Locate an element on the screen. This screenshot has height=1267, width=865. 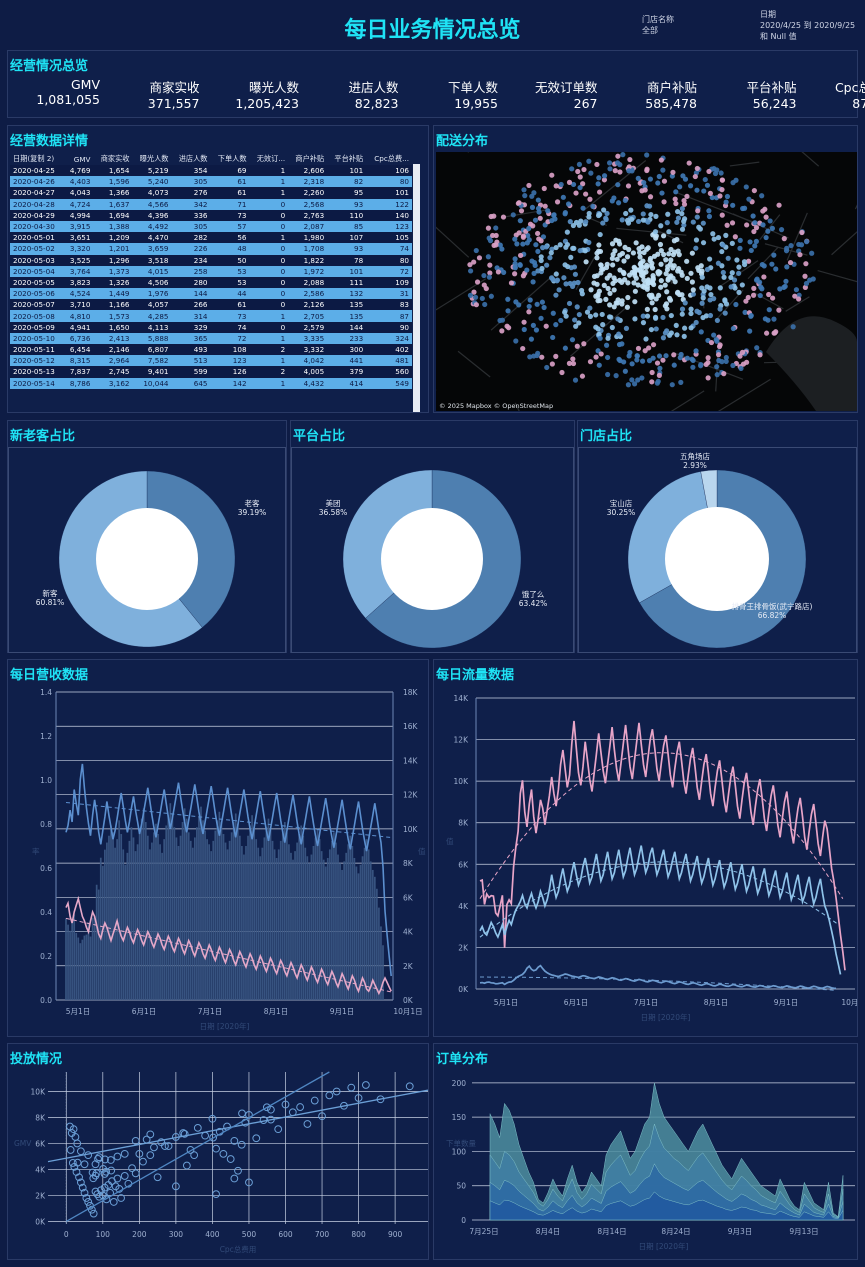
table-column-header: 商家实收 is located at coordinates (115, 158).